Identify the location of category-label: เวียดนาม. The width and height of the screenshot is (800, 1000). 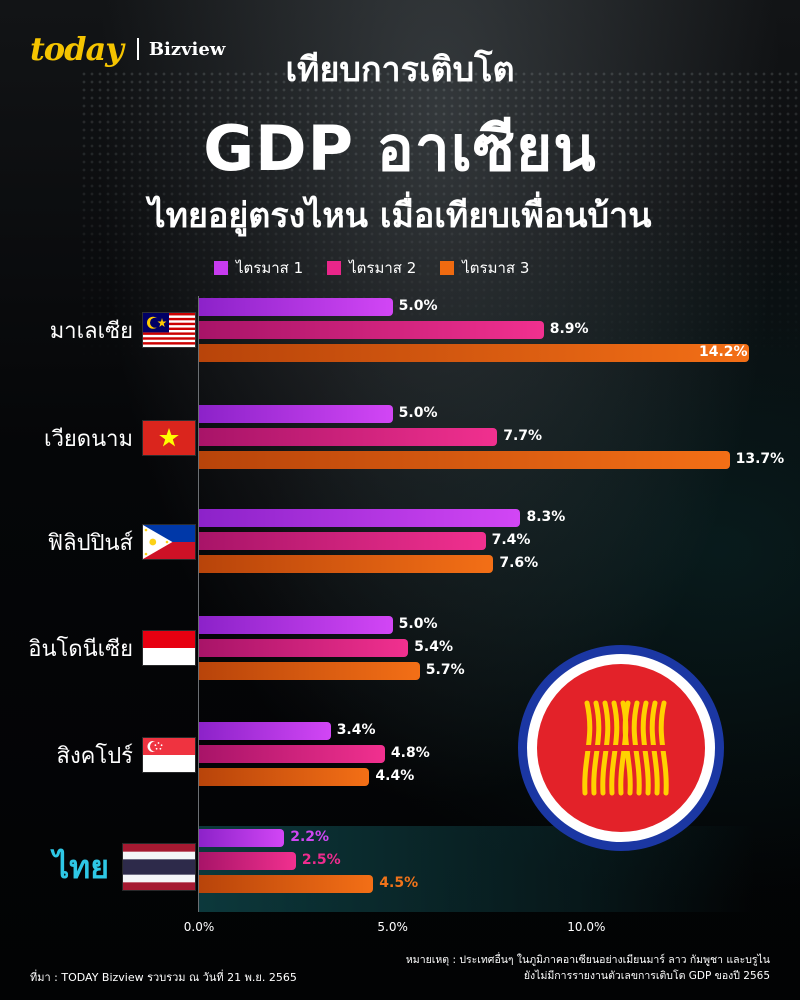
(88, 439).